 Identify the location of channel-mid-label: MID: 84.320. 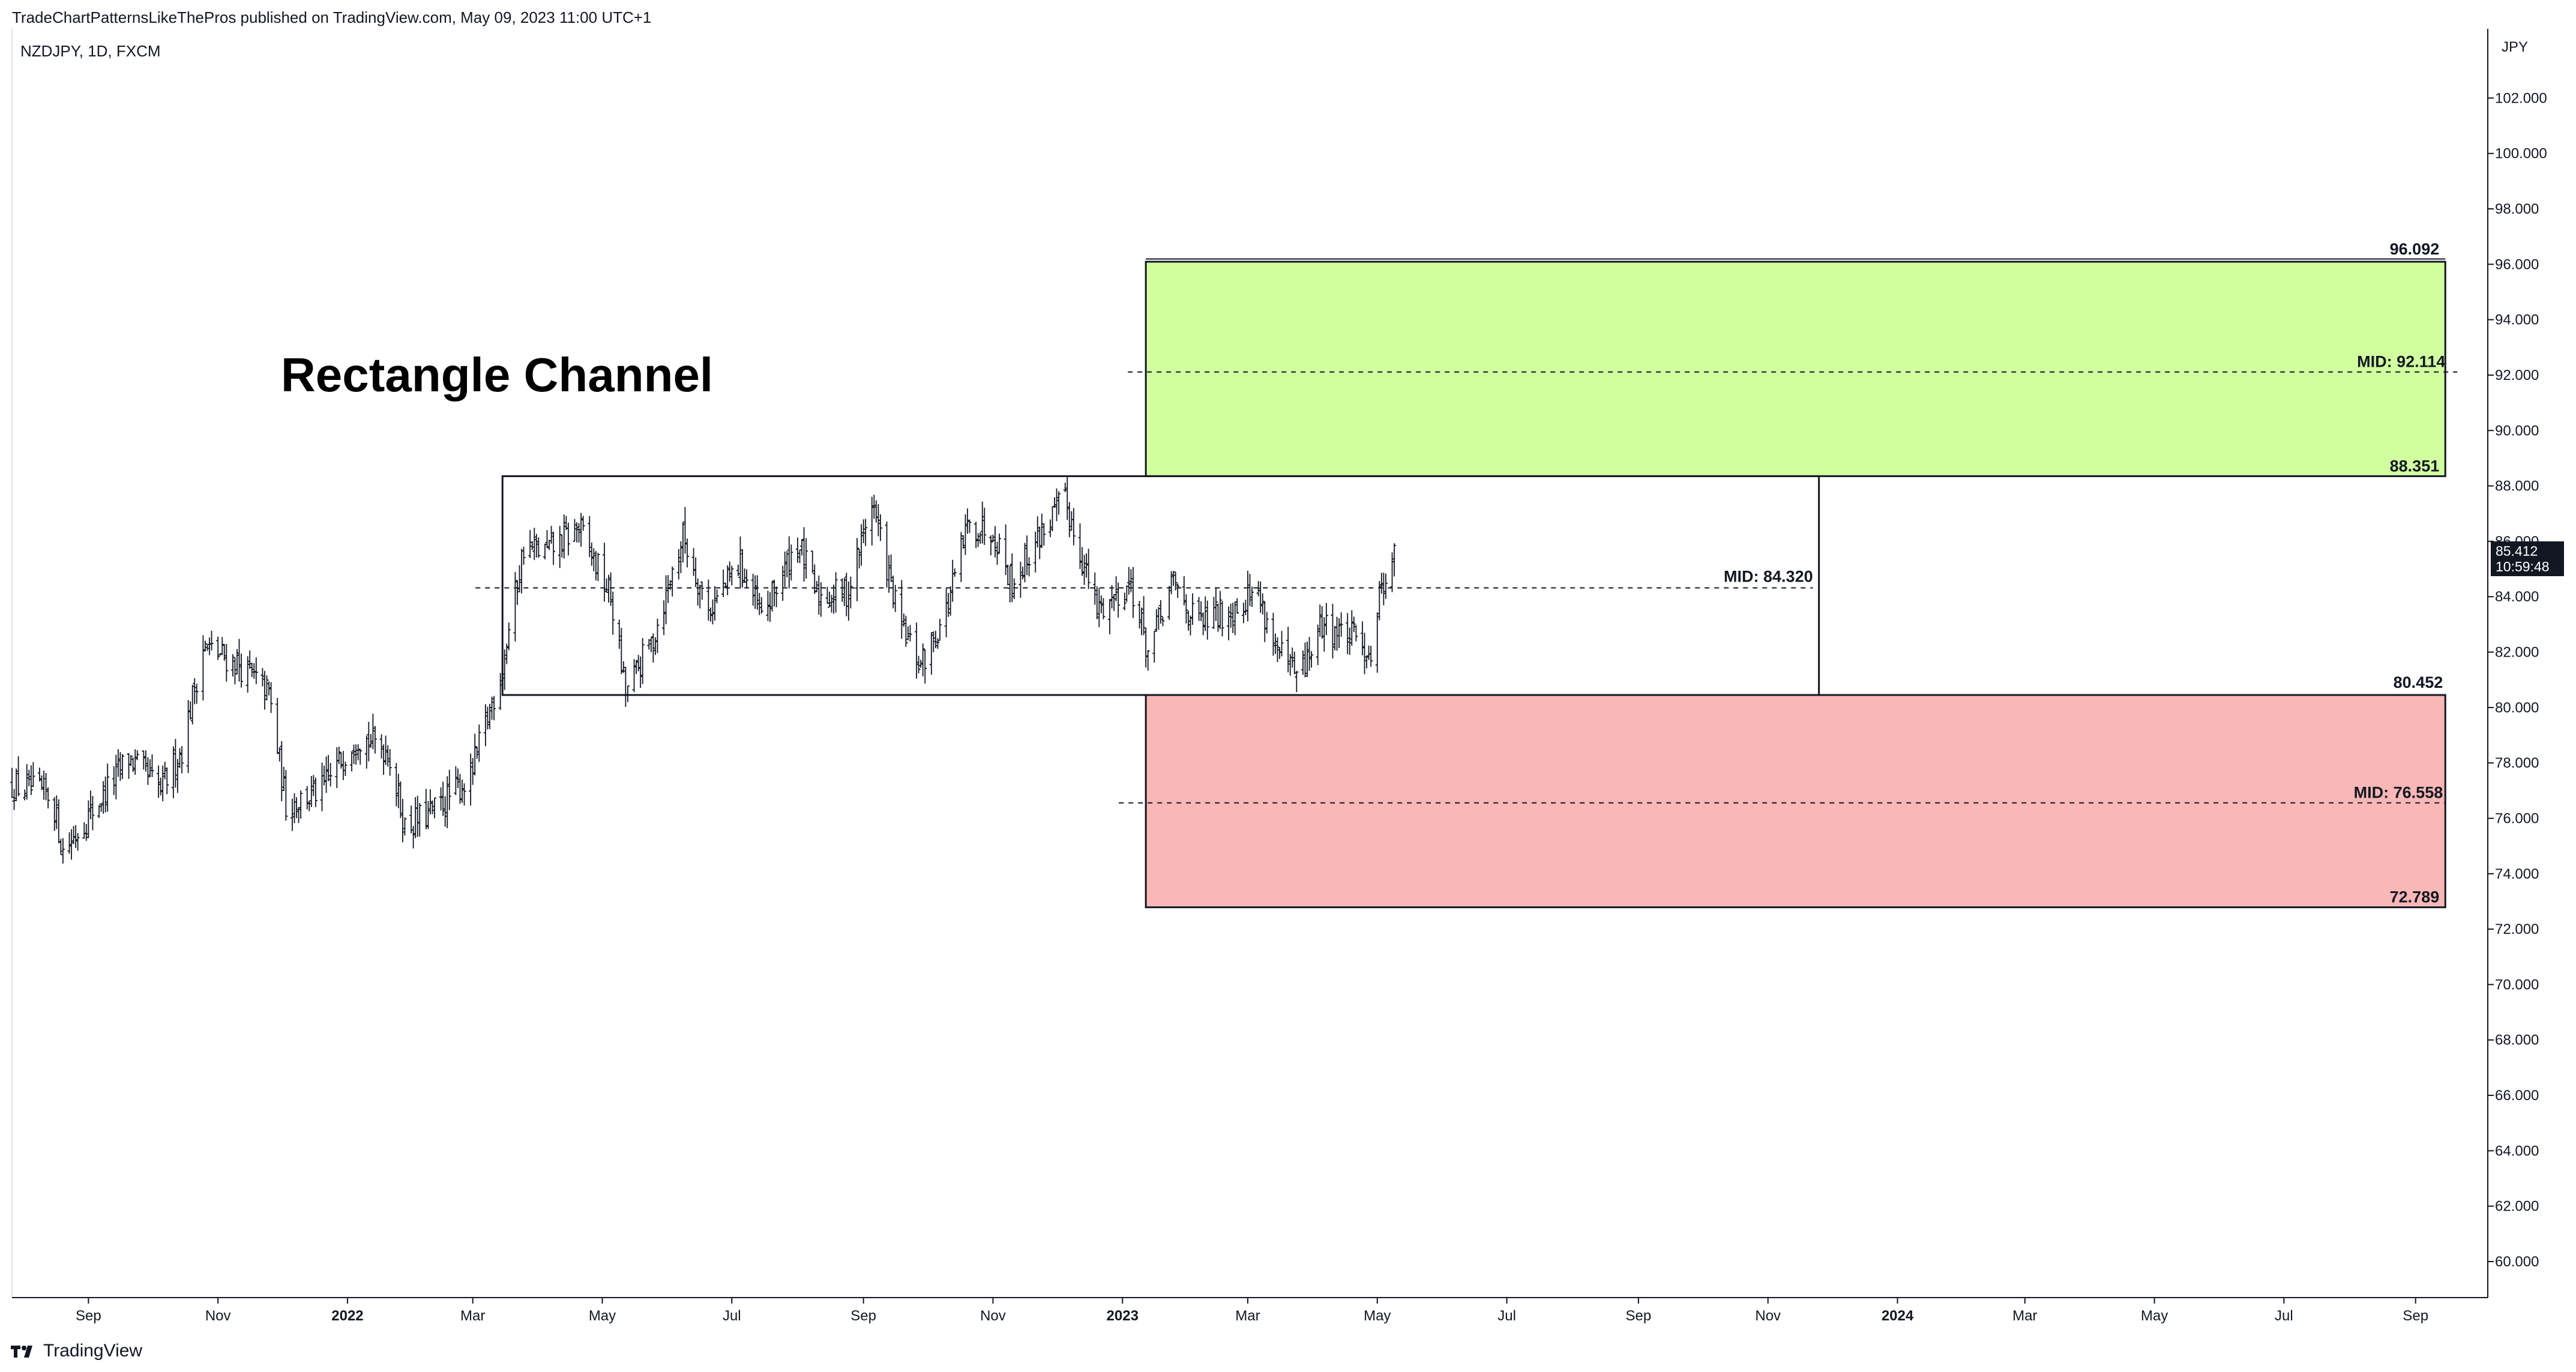
(1769, 576).